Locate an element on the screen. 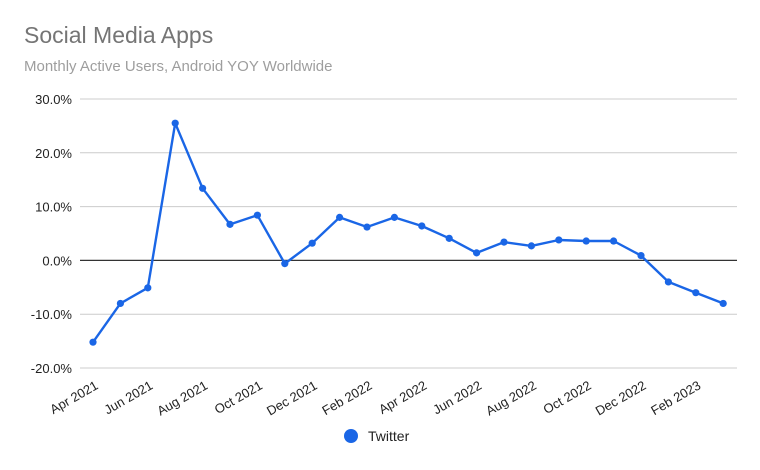 This screenshot has width=760, height=470. x-tick-label: Aug 2021 is located at coordinates (182, 398).